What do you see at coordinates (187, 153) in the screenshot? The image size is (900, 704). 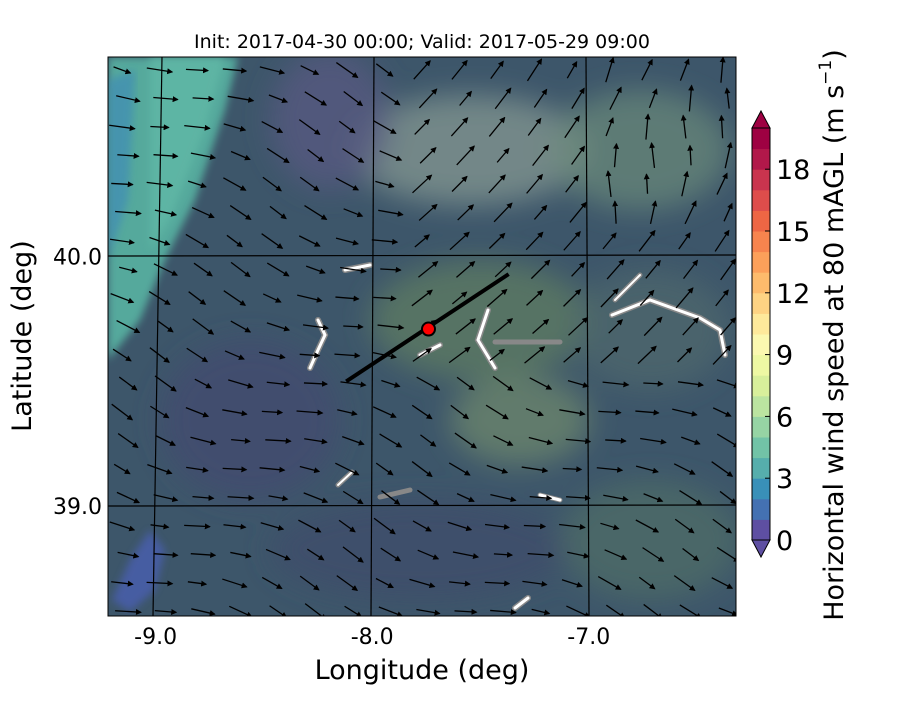 I see `coastal-band-core` at bounding box center [187, 153].